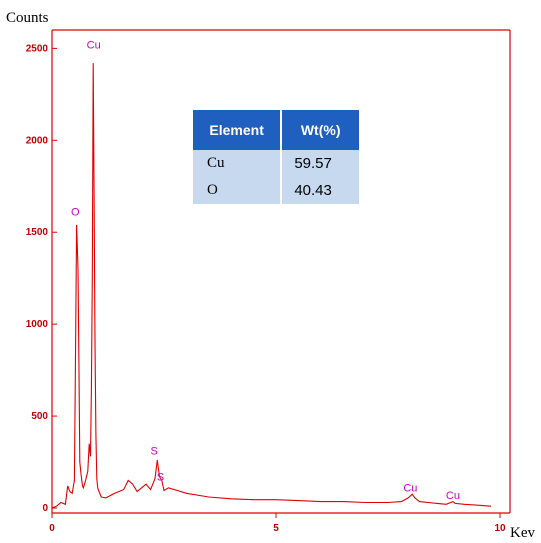 Image resolution: width=541 pixels, height=543 pixels. I want to click on y-axis-label: Counts, so click(27, 18).